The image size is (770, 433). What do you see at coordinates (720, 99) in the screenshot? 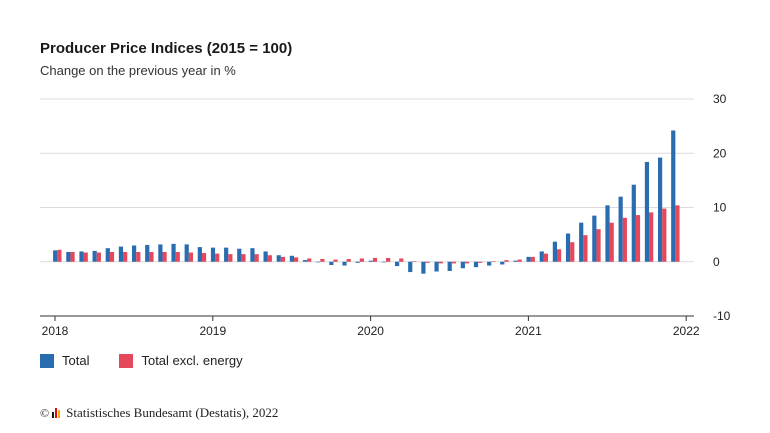
I see `y-tick-label: 30` at bounding box center [720, 99].